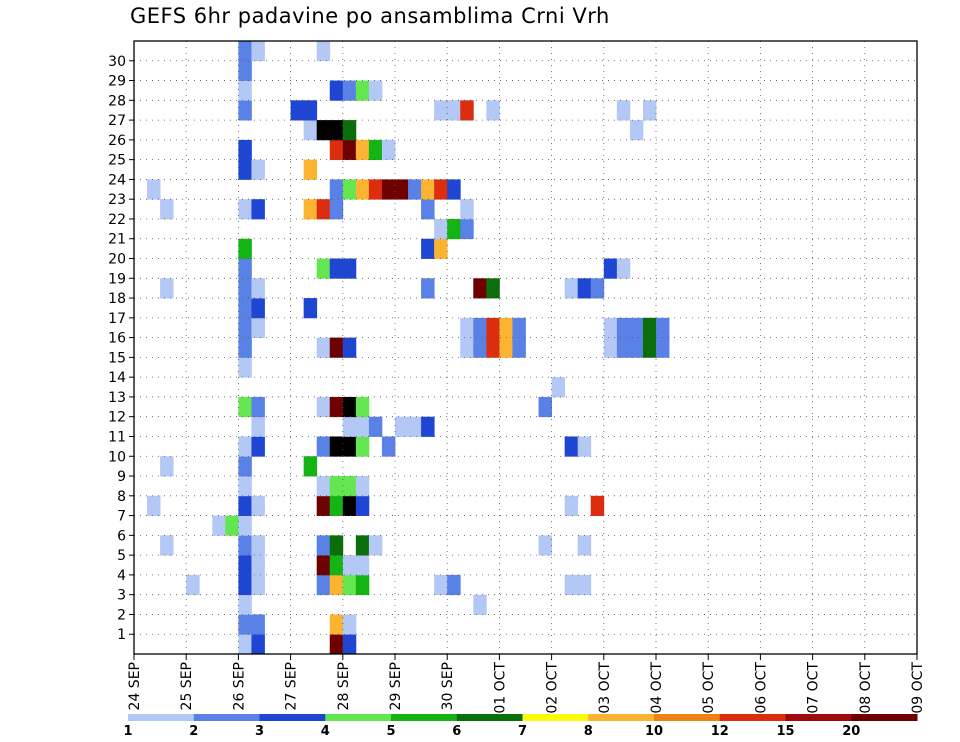  What do you see at coordinates (117, 62) in the screenshot?
I see `y-tick-label: 30` at bounding box center [117, 62].